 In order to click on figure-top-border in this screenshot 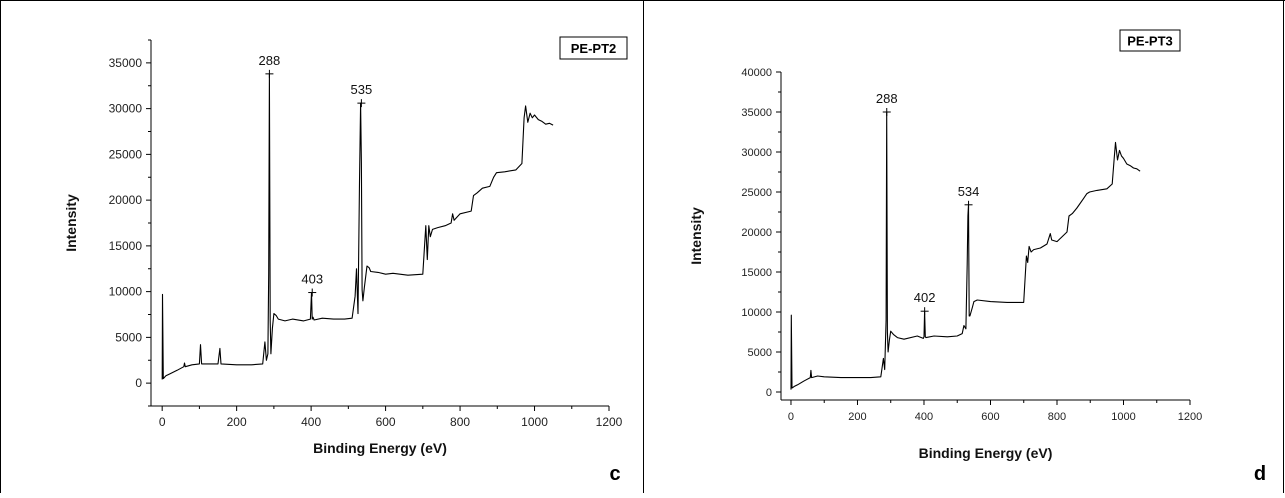, I will do `click(642, 0)`.